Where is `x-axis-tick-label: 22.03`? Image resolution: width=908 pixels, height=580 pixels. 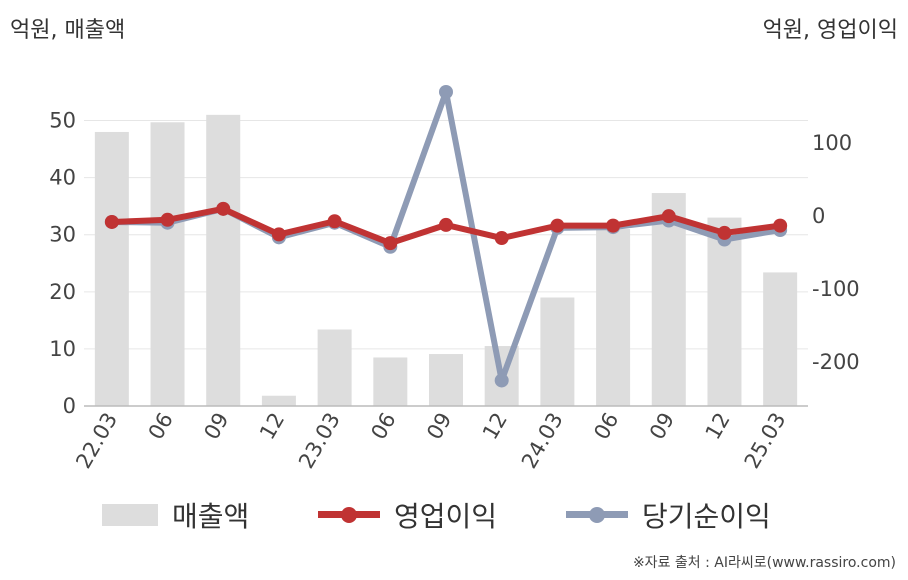
x-axis-tick-label: 22.03 is located at coordinates (96, 441).